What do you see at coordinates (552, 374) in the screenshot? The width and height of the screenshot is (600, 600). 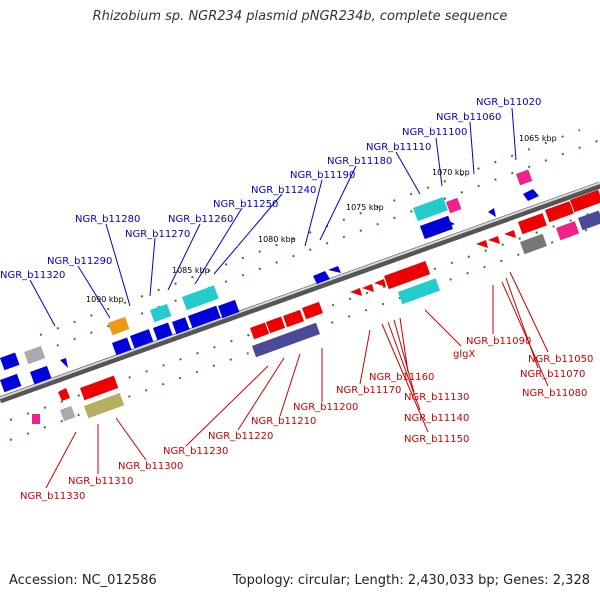 I see `gene-label: NGR_b11070` at bounding box center [552, 374].